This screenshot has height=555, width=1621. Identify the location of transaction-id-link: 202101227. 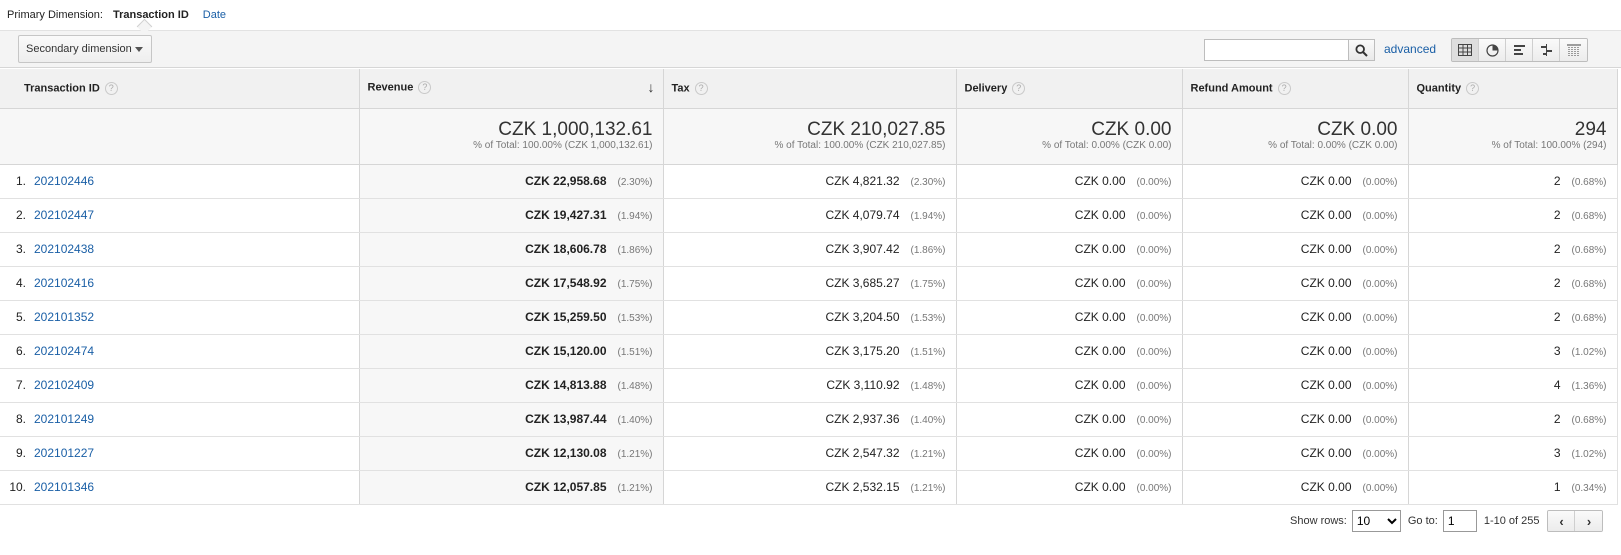
(64, 453).